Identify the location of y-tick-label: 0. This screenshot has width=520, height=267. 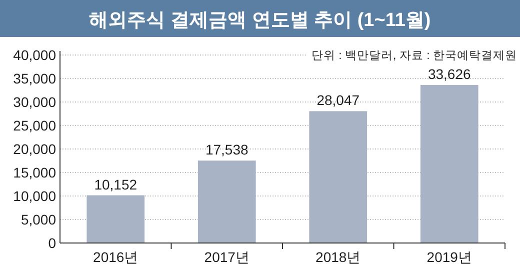
(52, 243).